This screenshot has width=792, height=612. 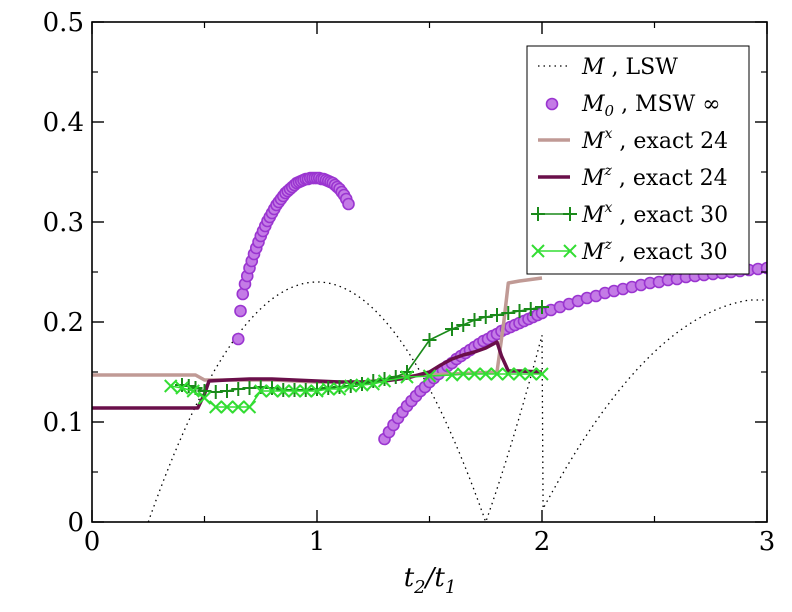 What do you see at coordinates (63, 223) in the screenshot?
I see `y-tick-label: 0.3` at bounding box center [63, 223].